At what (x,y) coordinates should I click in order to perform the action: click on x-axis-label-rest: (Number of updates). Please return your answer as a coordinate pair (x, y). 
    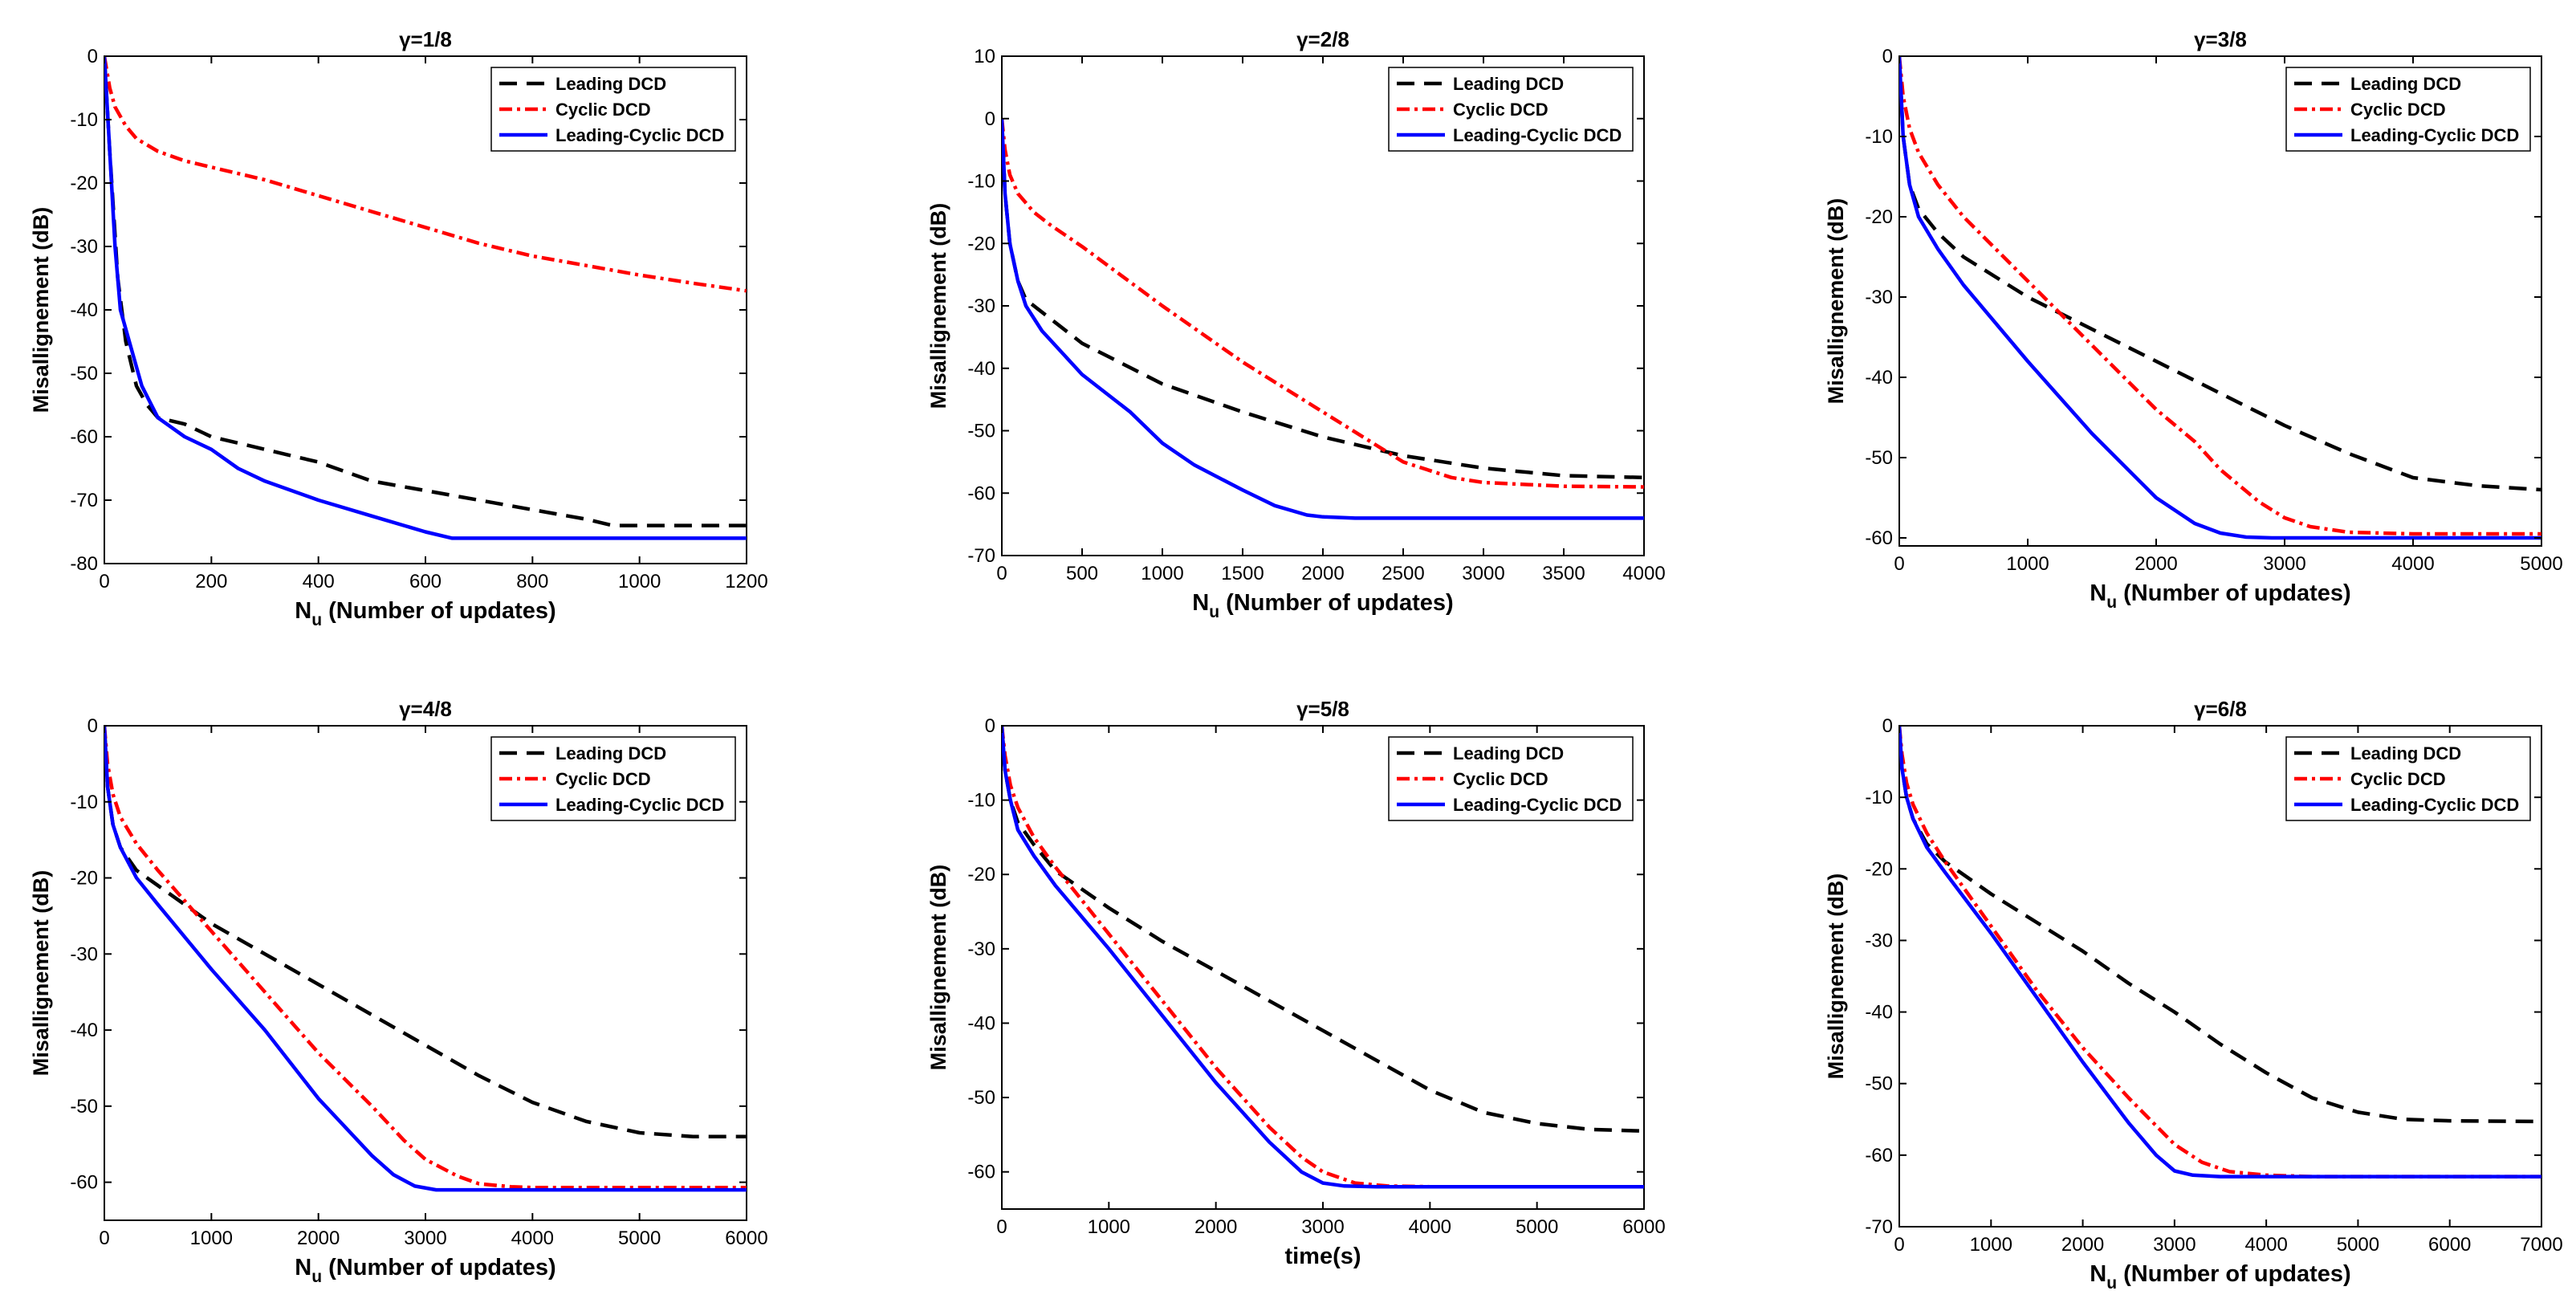
    Looking at the image, I should click on (439, 611).